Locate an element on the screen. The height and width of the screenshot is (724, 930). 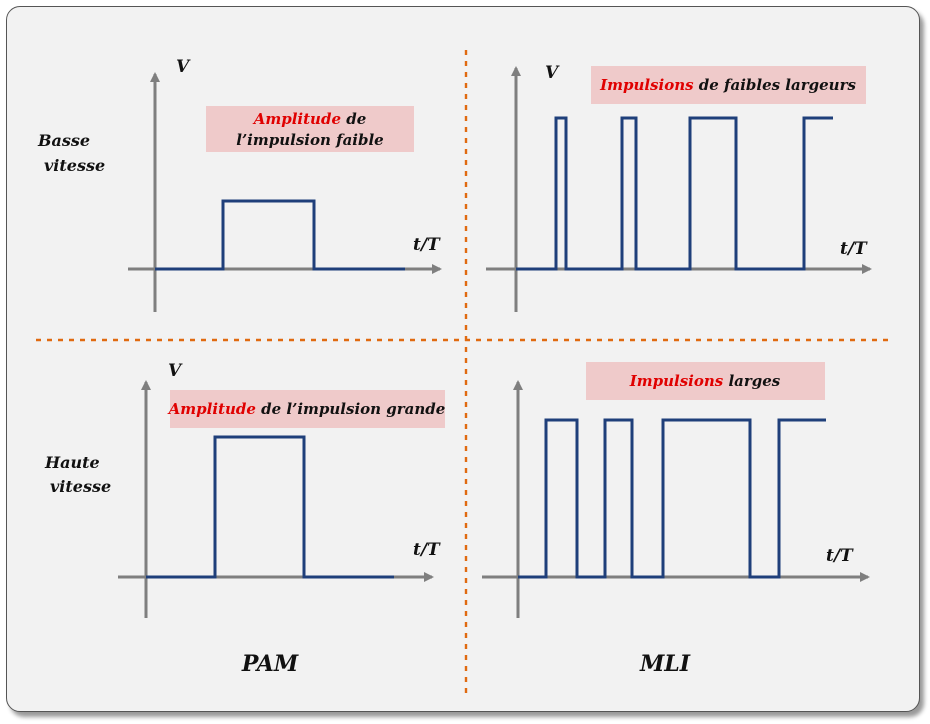
column-label-mli: MLI is located at coordinates (665, 664).